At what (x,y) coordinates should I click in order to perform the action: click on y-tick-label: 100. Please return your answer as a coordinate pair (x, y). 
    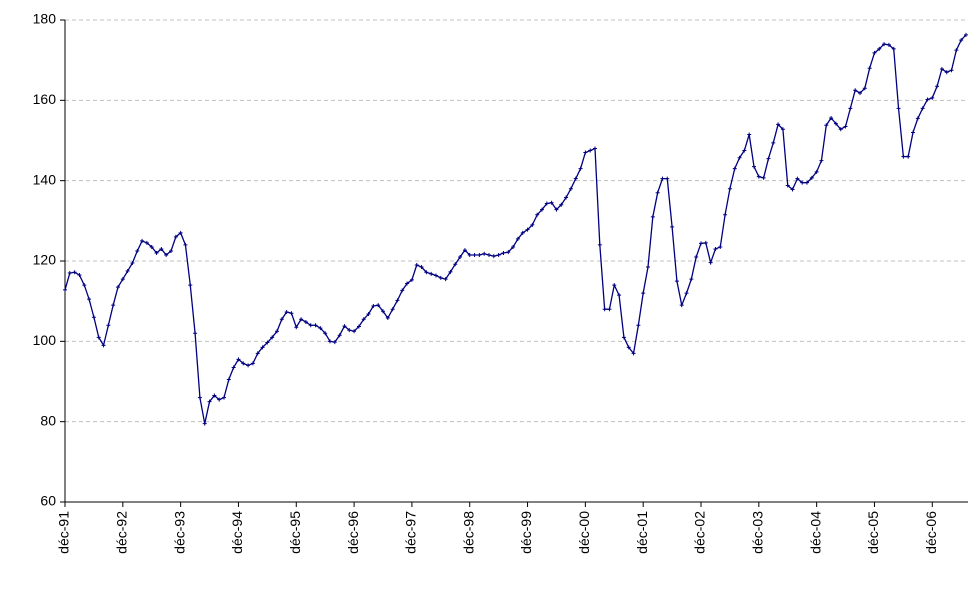
    Looking at the image, I should click on (45, 340).